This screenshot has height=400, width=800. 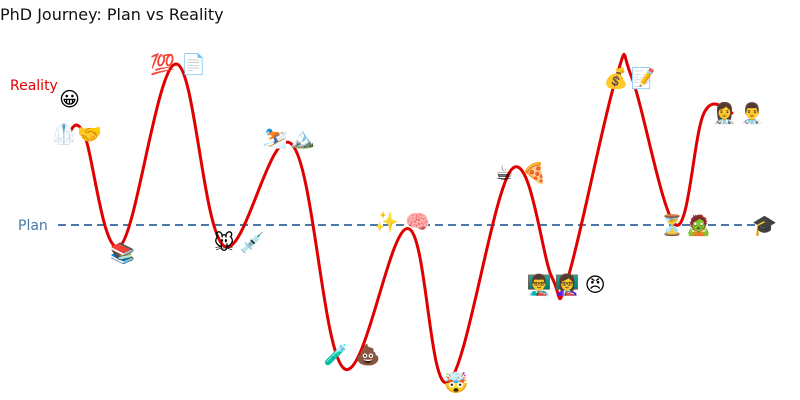 What do you see at coordinates (162, 64) in the screenshot?
I see `emoji-annotation-4: 💯` at bounding box center [162, 64].